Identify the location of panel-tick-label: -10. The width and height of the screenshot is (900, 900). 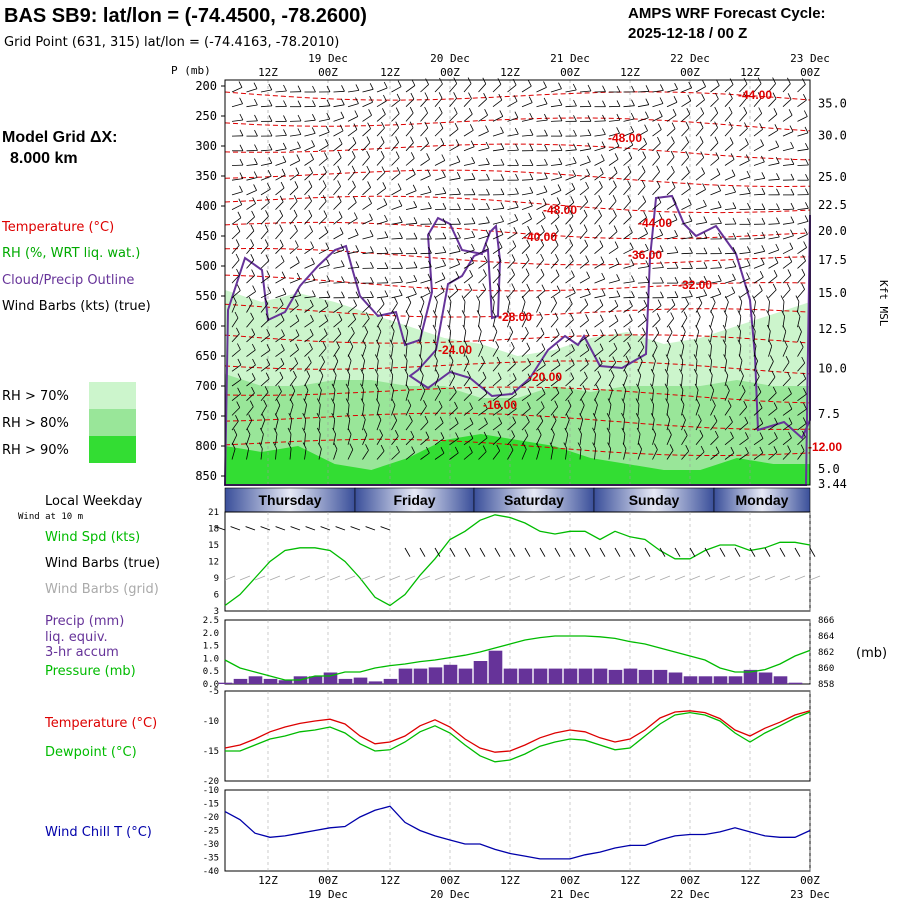
(211, 791).